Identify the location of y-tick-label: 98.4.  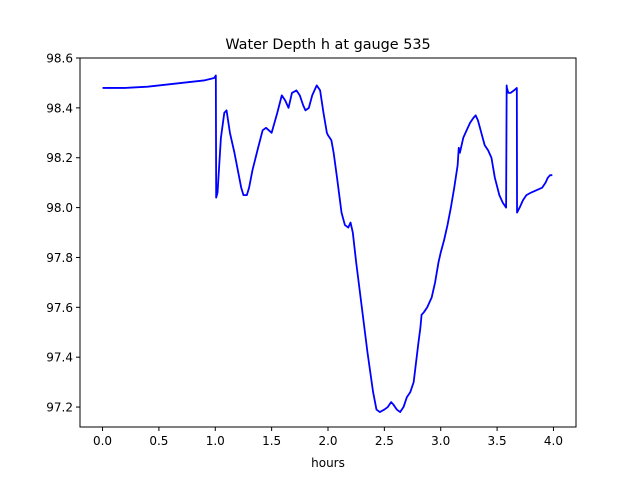
(59, 108).